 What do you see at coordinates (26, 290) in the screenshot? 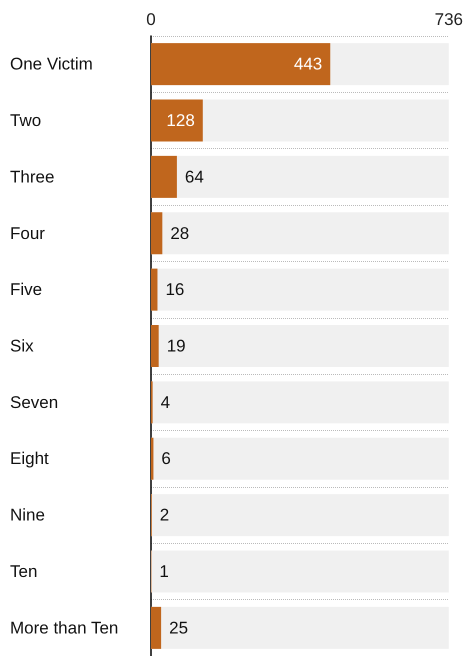
I see `y-tick-label: Five` at bounding box center [26, 290].